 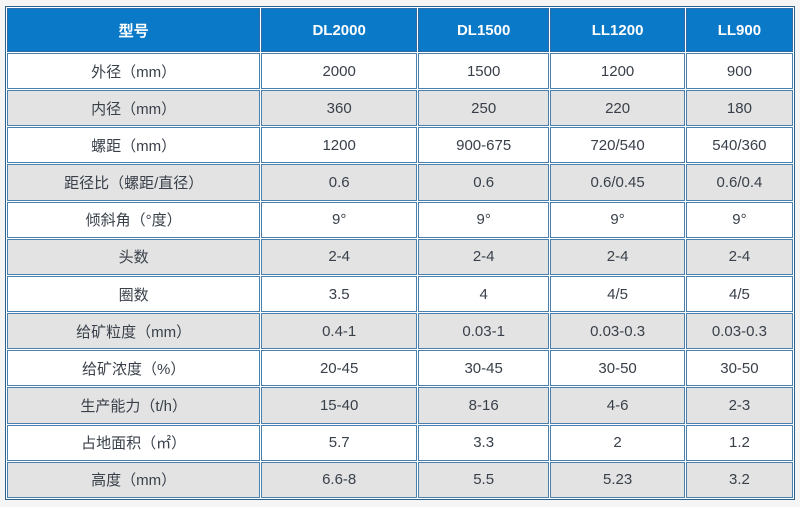 I want to click on table-cell: 5.5, so click(x=483, y=479).